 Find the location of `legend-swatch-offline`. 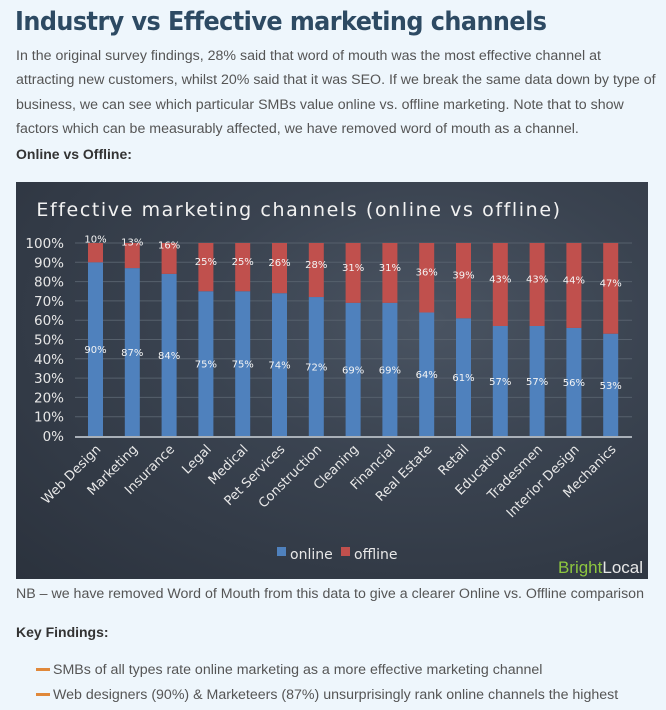

legend-swatch-offline is located at coordinates (345, 551).